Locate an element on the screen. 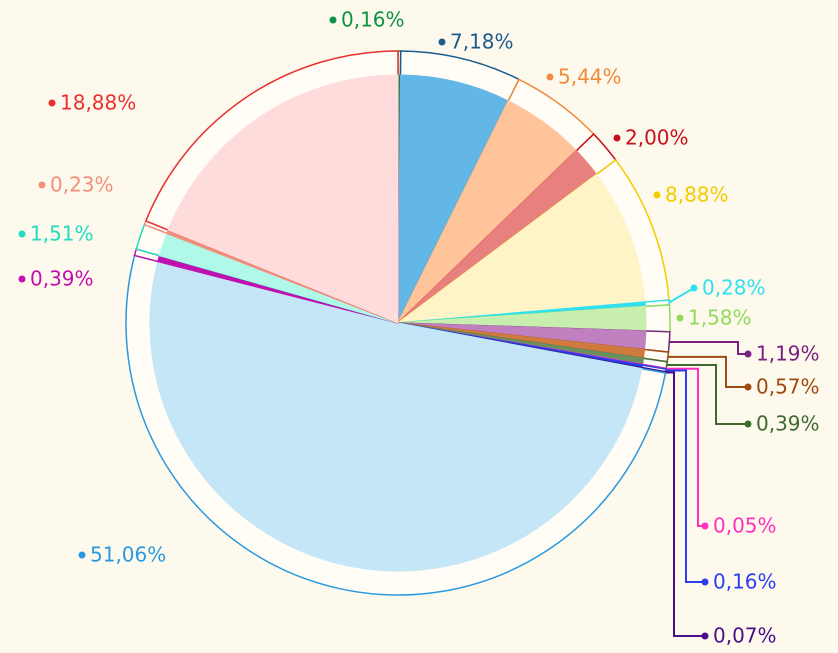 Image resolution: width=838 pixels, height=653 pixels. value-label: 7,18% is located at coordinates (482, 42).